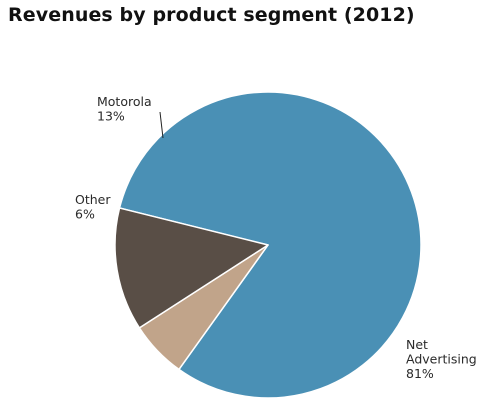  What do you see at coordinates (93, 207) in the screenshot?
I see `slice-label-other: Other 6%` at bounding box center [93, 207].